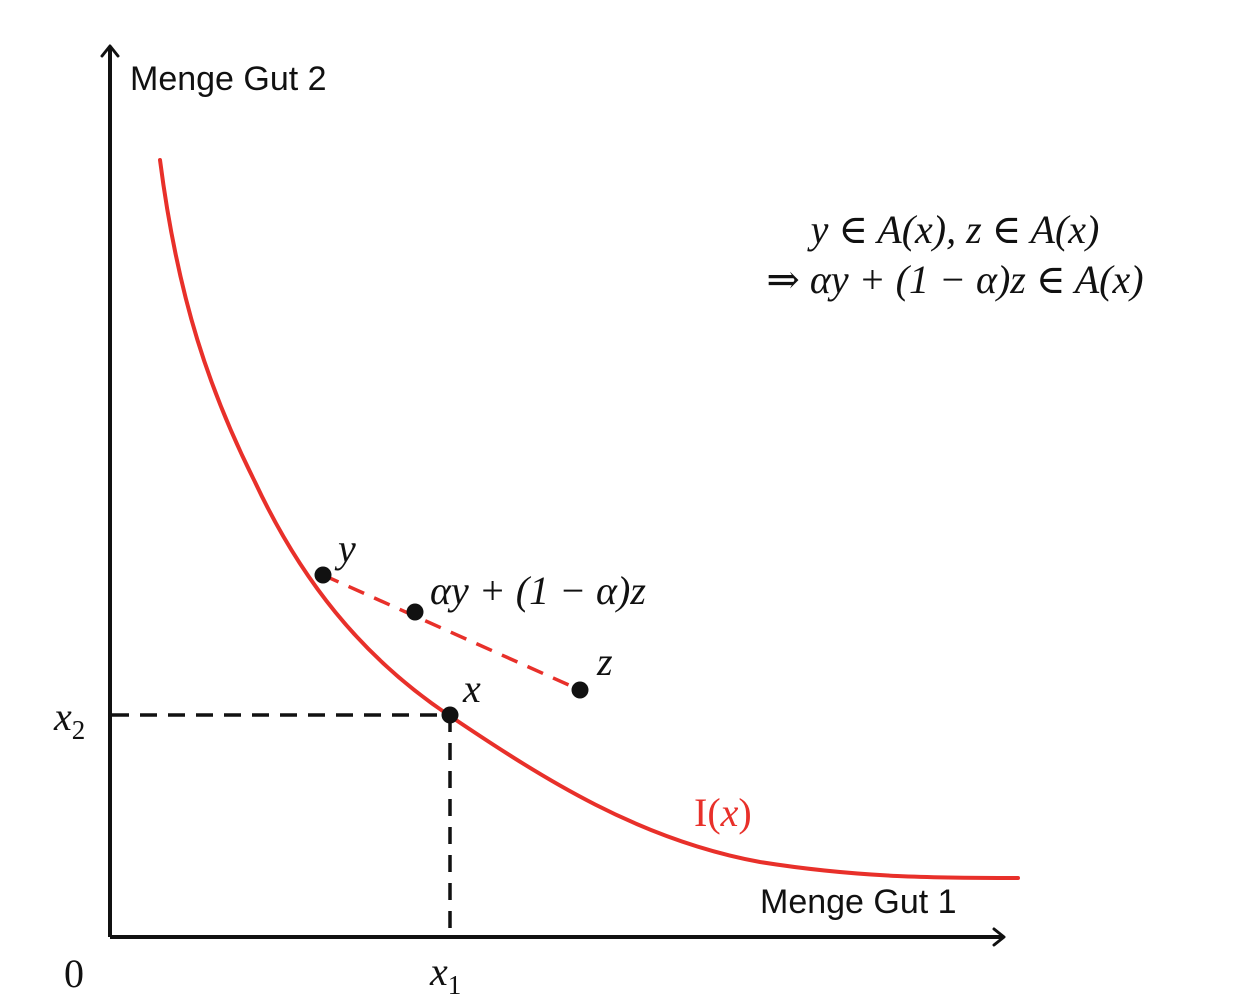 The height and width of the screenshot is (1004, 1248). I want to click on point-y, so click(323, 575).